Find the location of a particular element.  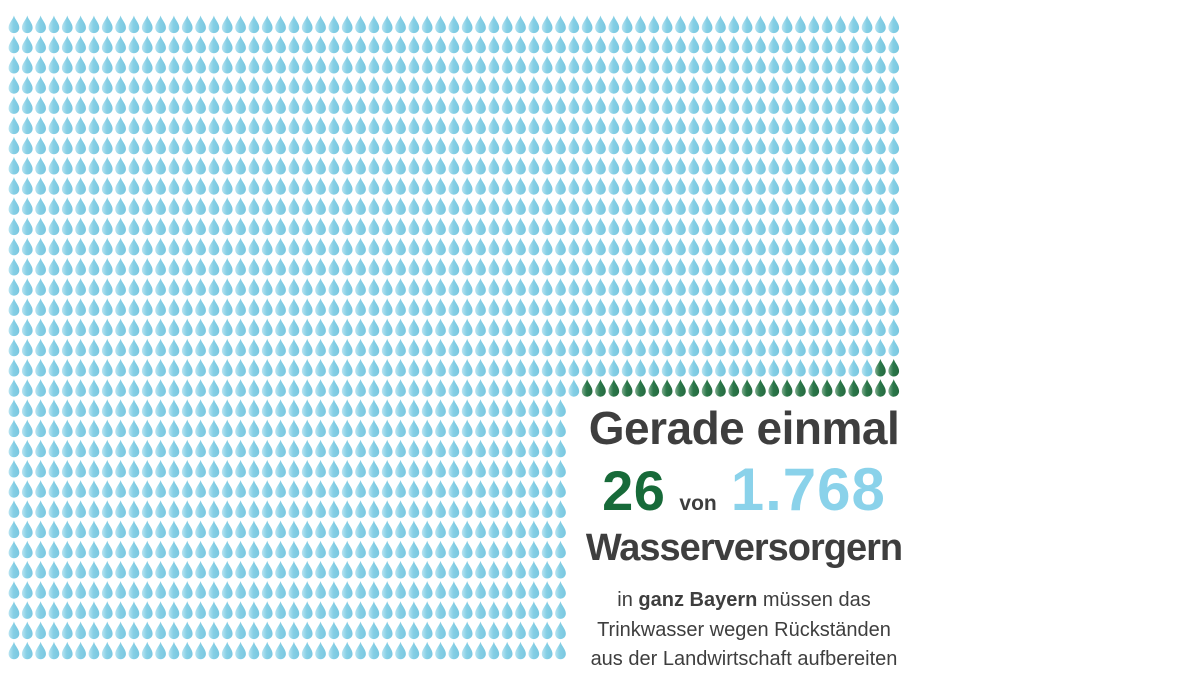

description-line-1: in ganz Bayern müssen das is located at coordinates (744, 600).